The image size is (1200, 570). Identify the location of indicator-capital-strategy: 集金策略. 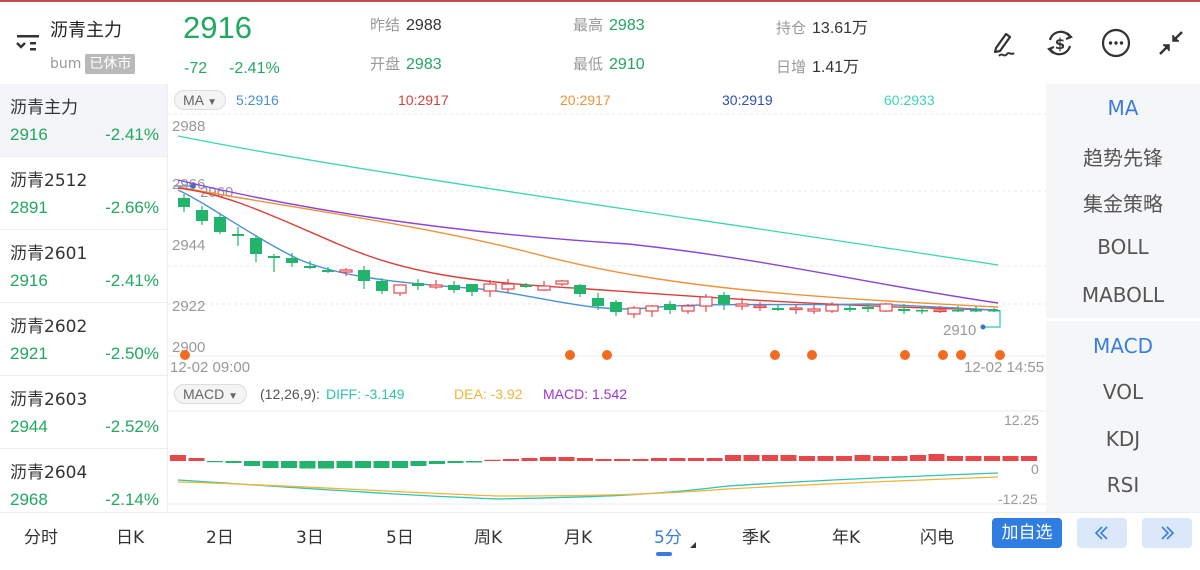
(1123, 204).